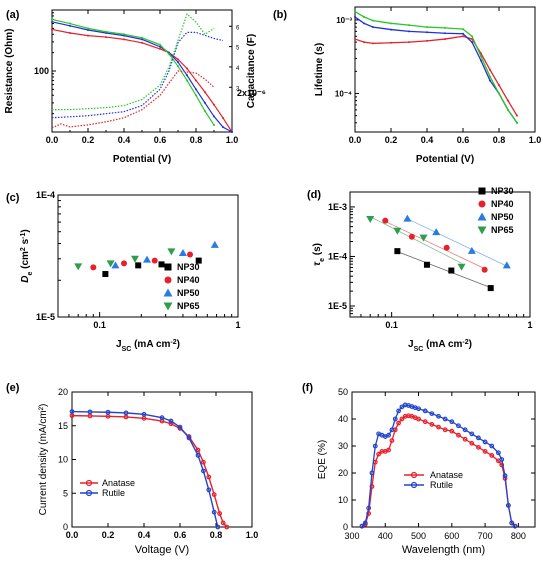  I want to click on x-tick-label: 0.0, so click(72, 535).